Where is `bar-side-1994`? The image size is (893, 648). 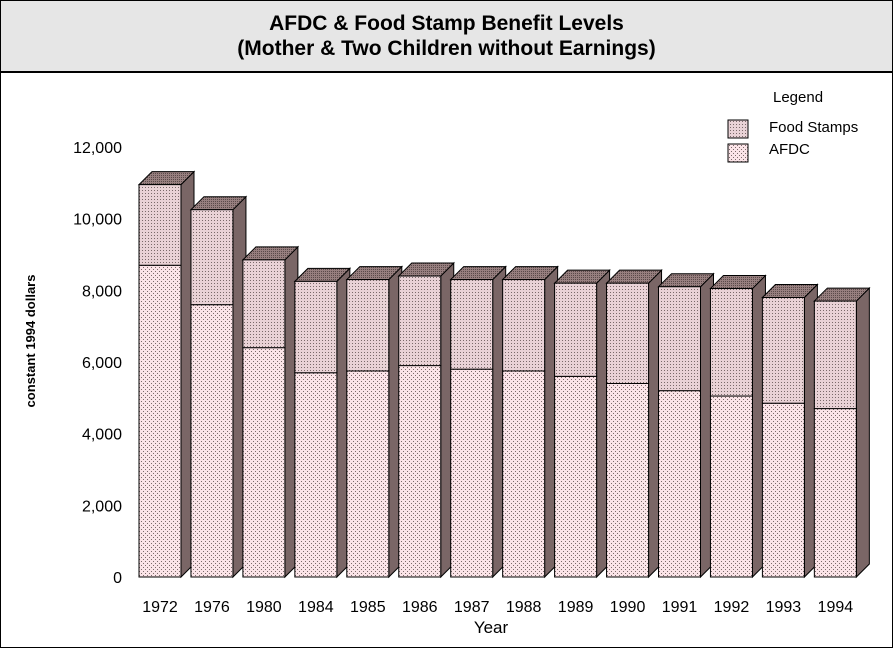
bar-side-1994 is located at coordinates (862, 432).